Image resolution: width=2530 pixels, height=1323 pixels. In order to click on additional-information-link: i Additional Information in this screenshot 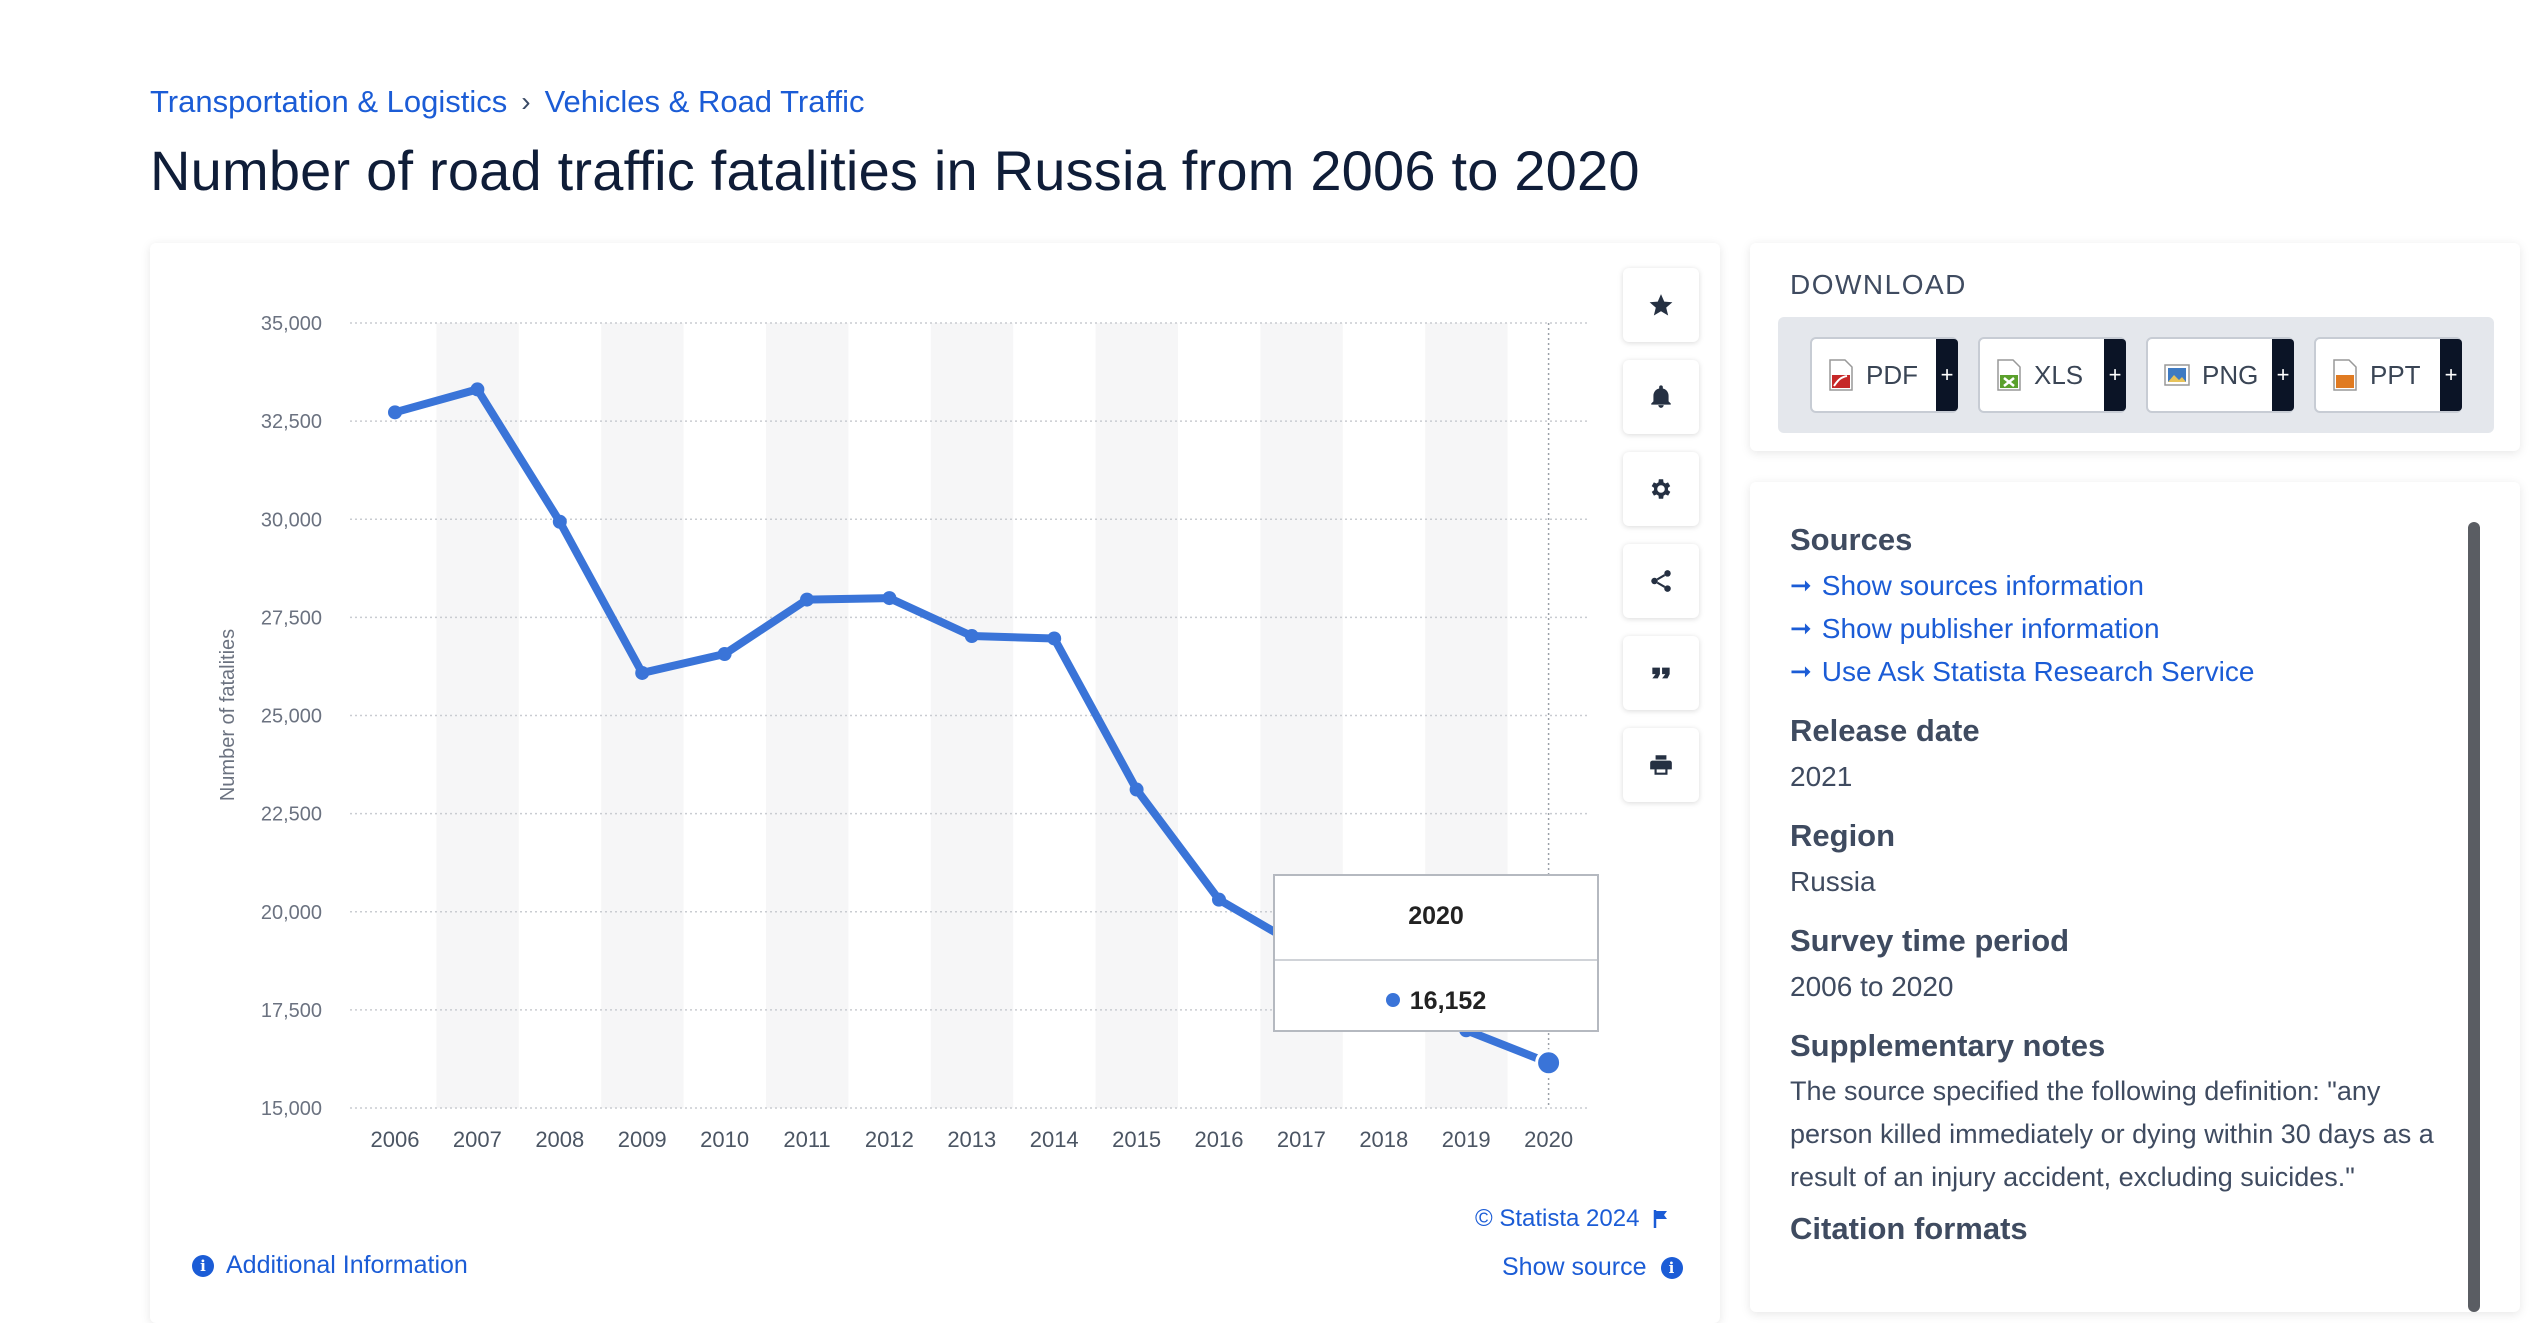, I will do `click(330, 1265)`.